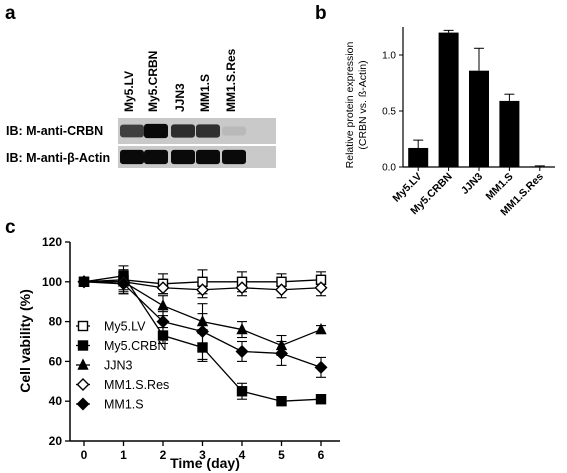  What do you see at coordinates (123, 455) in the screenshot?
I see `line-x-tick-label: 1` at bounding box center [123, 455].